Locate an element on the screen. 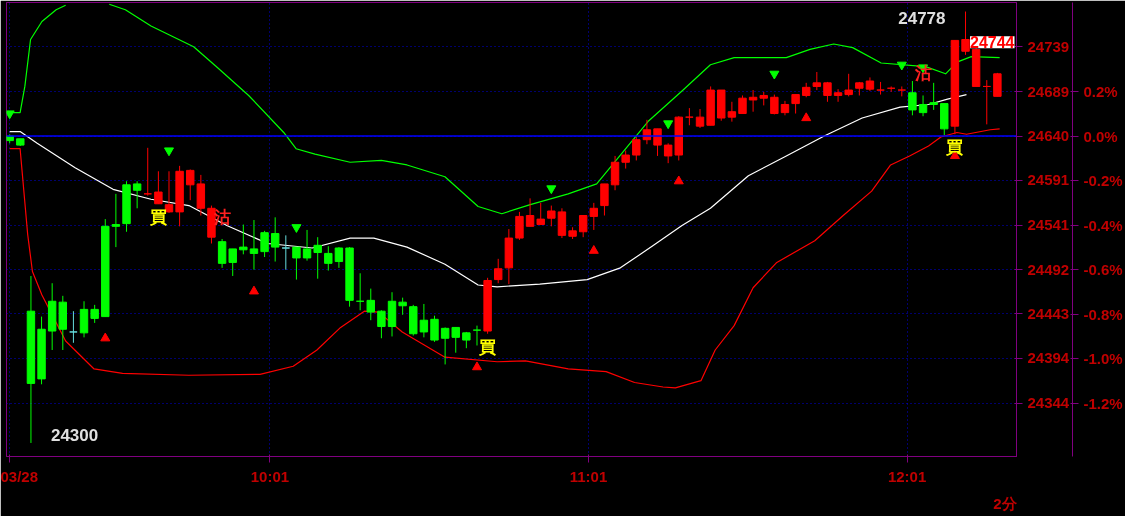  y-tick-label: 24344 is located at coordinates (1048, 403).